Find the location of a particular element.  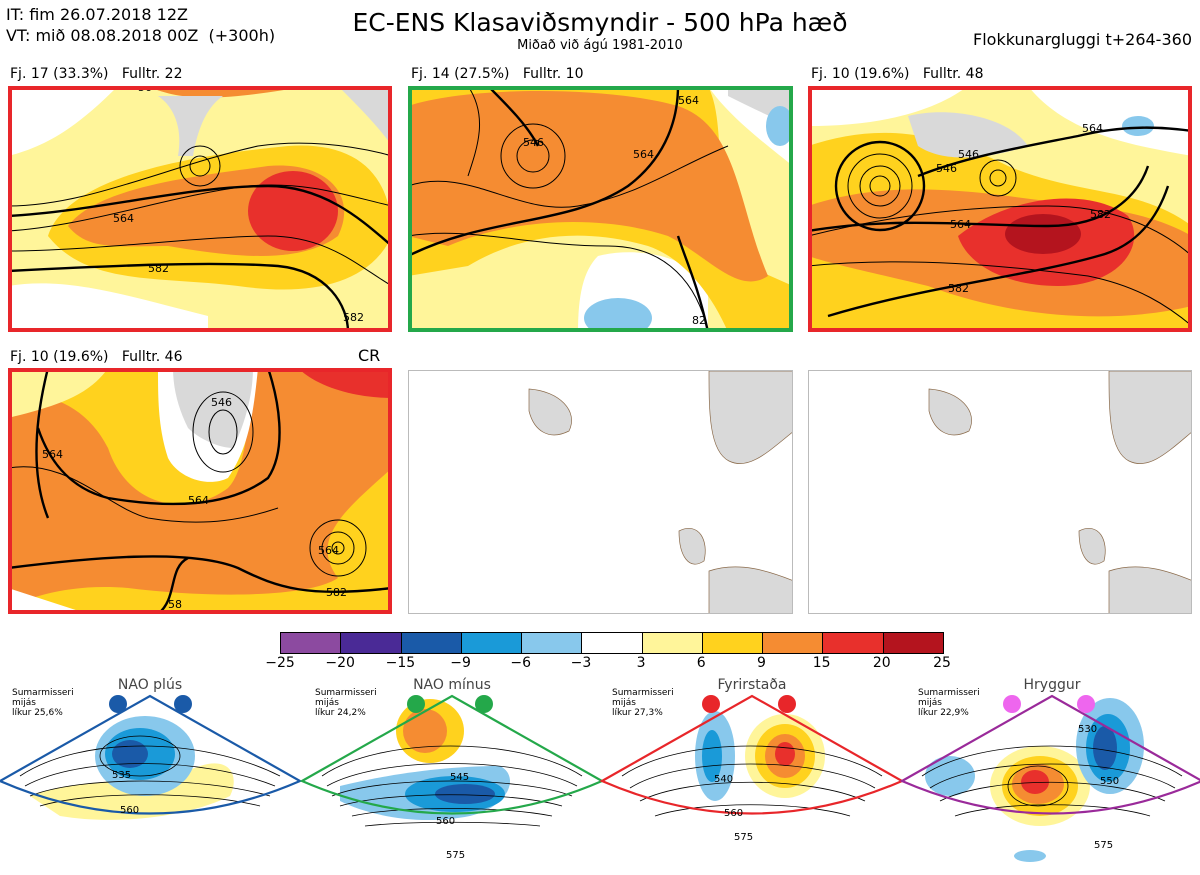

cluster-panel-1: 564 582 56 582 is located at coordinates (200, 209).